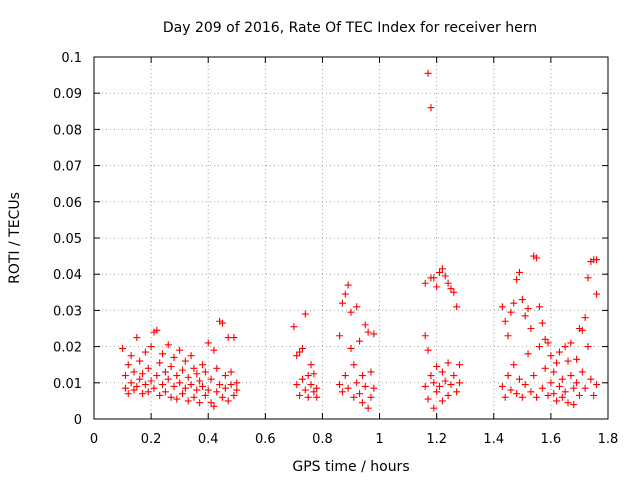 The width and height of the screenshot is (640, 480). I want to click on y-tick-label: 0.03, so click(67, 311).